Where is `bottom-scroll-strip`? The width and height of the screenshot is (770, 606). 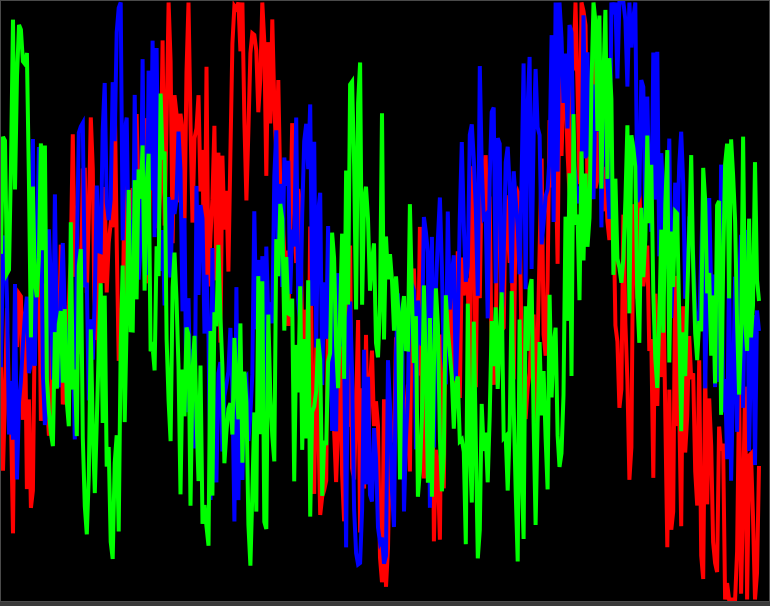 bottom-scroll-strip is located at coordinates (385, 604).